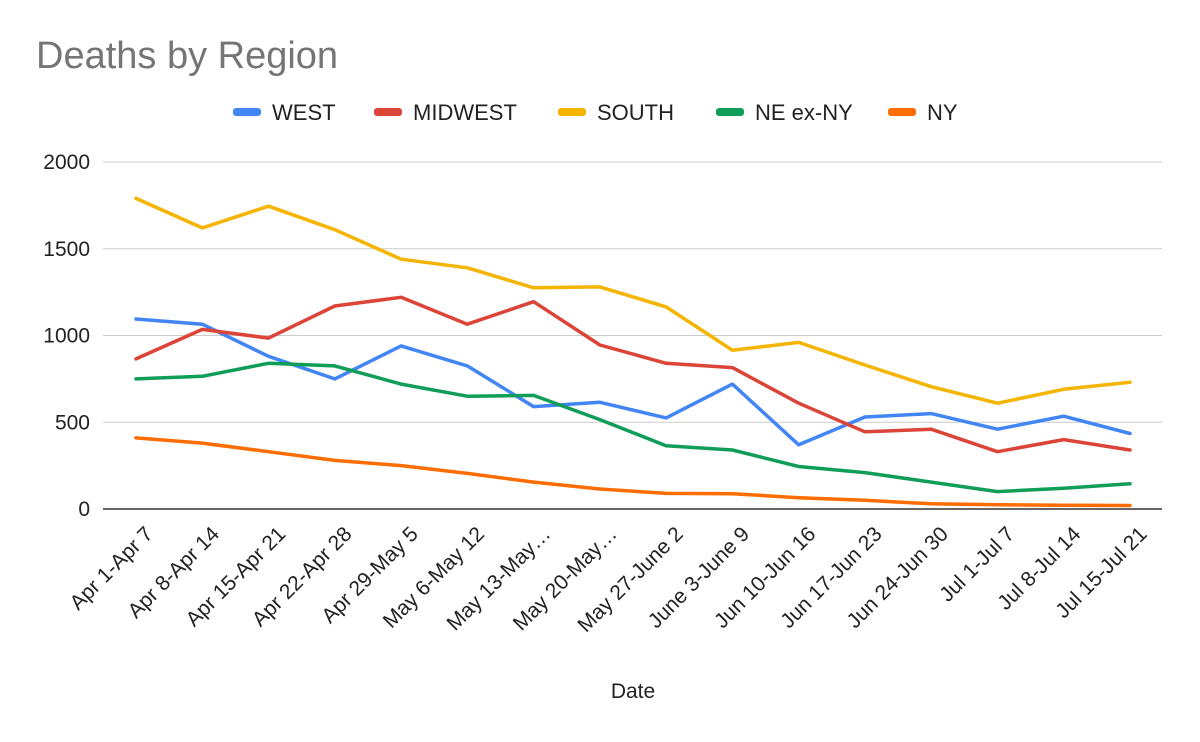 This screenshot has width=1200, height=742. I want to click on y-tick-label: 1500, so click(66, 249).